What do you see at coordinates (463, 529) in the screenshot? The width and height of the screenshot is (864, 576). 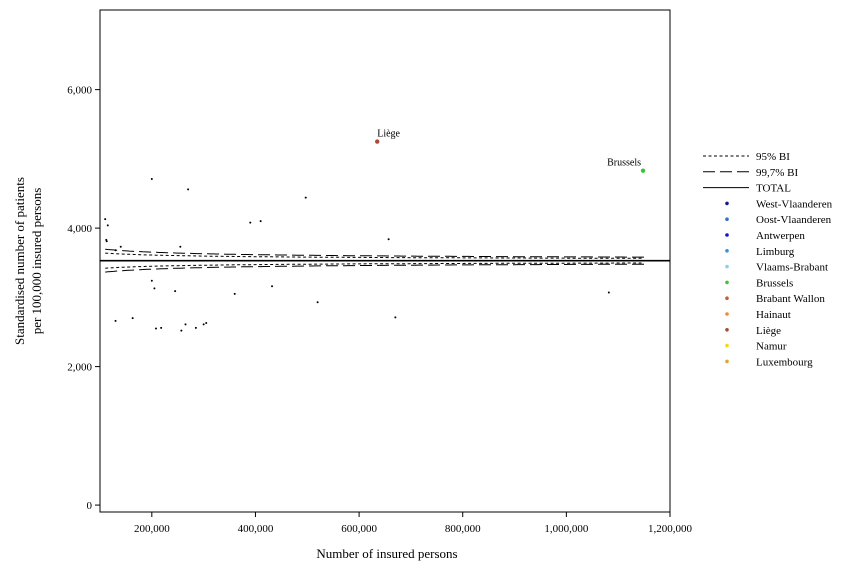 I see `x-tick-label: 800,000` at bounding box center [463, 529].